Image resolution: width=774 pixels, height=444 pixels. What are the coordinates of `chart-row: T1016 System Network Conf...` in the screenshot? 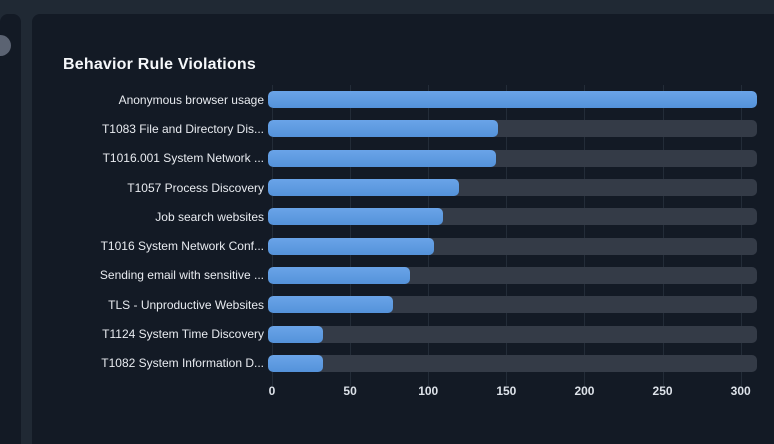 It's located at (396, 245).